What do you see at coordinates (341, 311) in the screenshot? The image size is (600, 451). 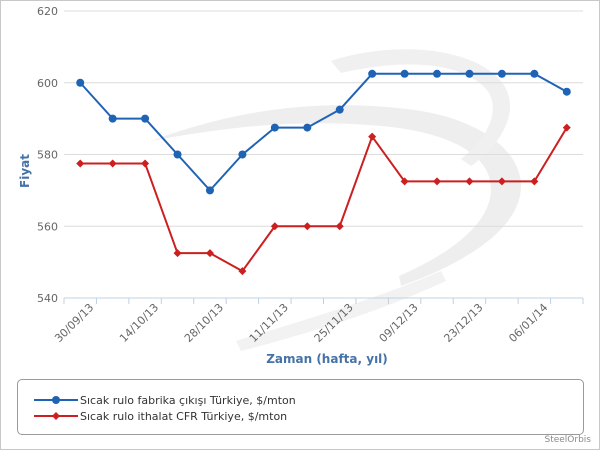 I see `watermark-swoosh-lower` at bounding box center [341, 311].